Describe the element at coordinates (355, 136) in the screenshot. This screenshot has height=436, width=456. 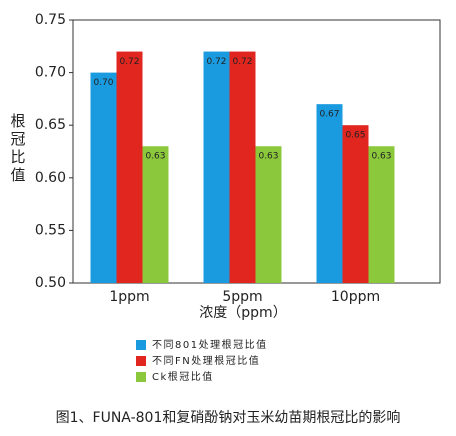
I see `value-label: 0.65` at that location.